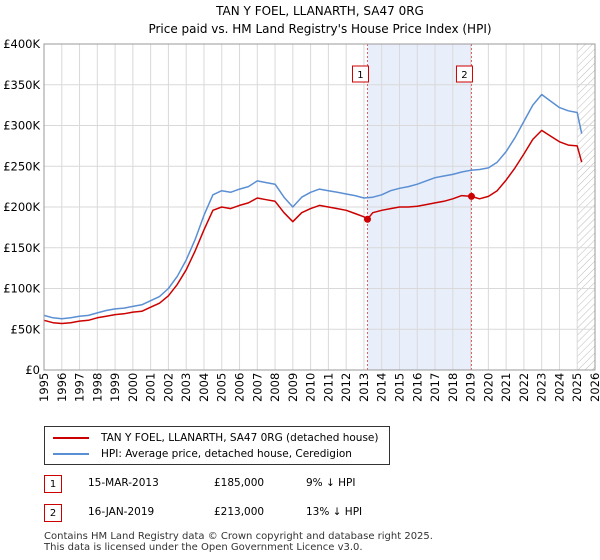  Describe the element at coordinates (97, 387) in the screenshot. I see `x-tick-label: 1998` at that location.